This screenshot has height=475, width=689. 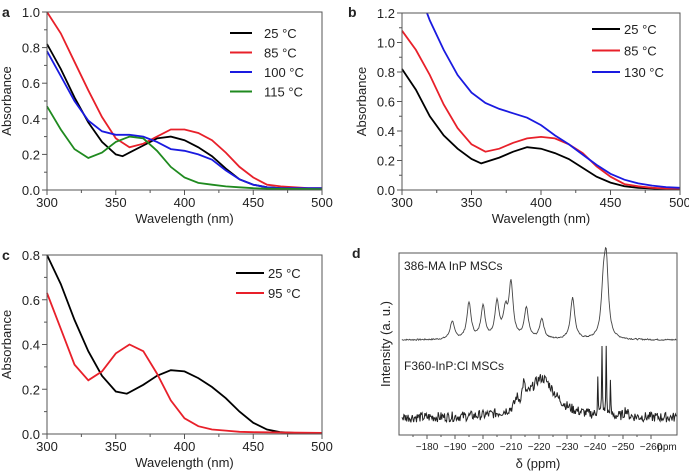 I want to click on series-label: 386-MA InP MSCs, so click(x=453, y=266).